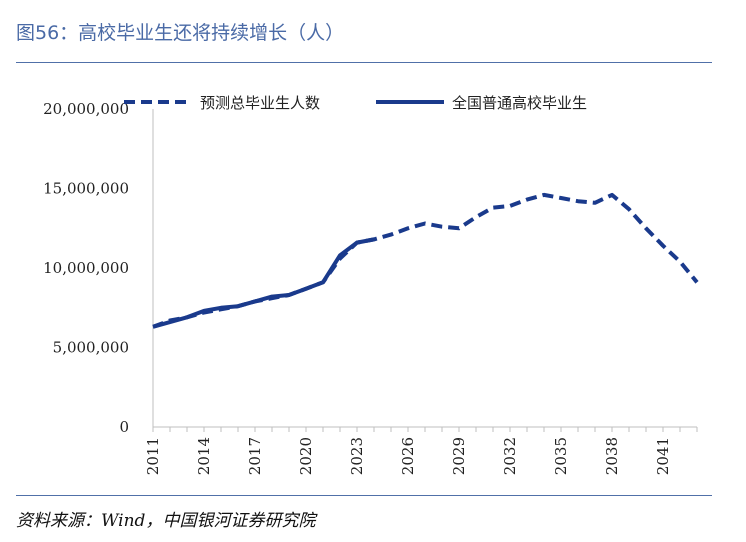  I want to click on x-tick-label: 2017, so click(255, 456).